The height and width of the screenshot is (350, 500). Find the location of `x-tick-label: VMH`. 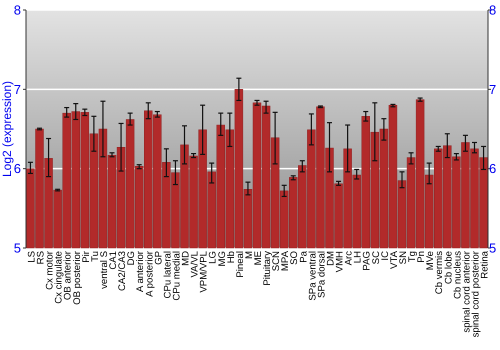

x-tick-label: VMH is located at coordinates (340, 261).